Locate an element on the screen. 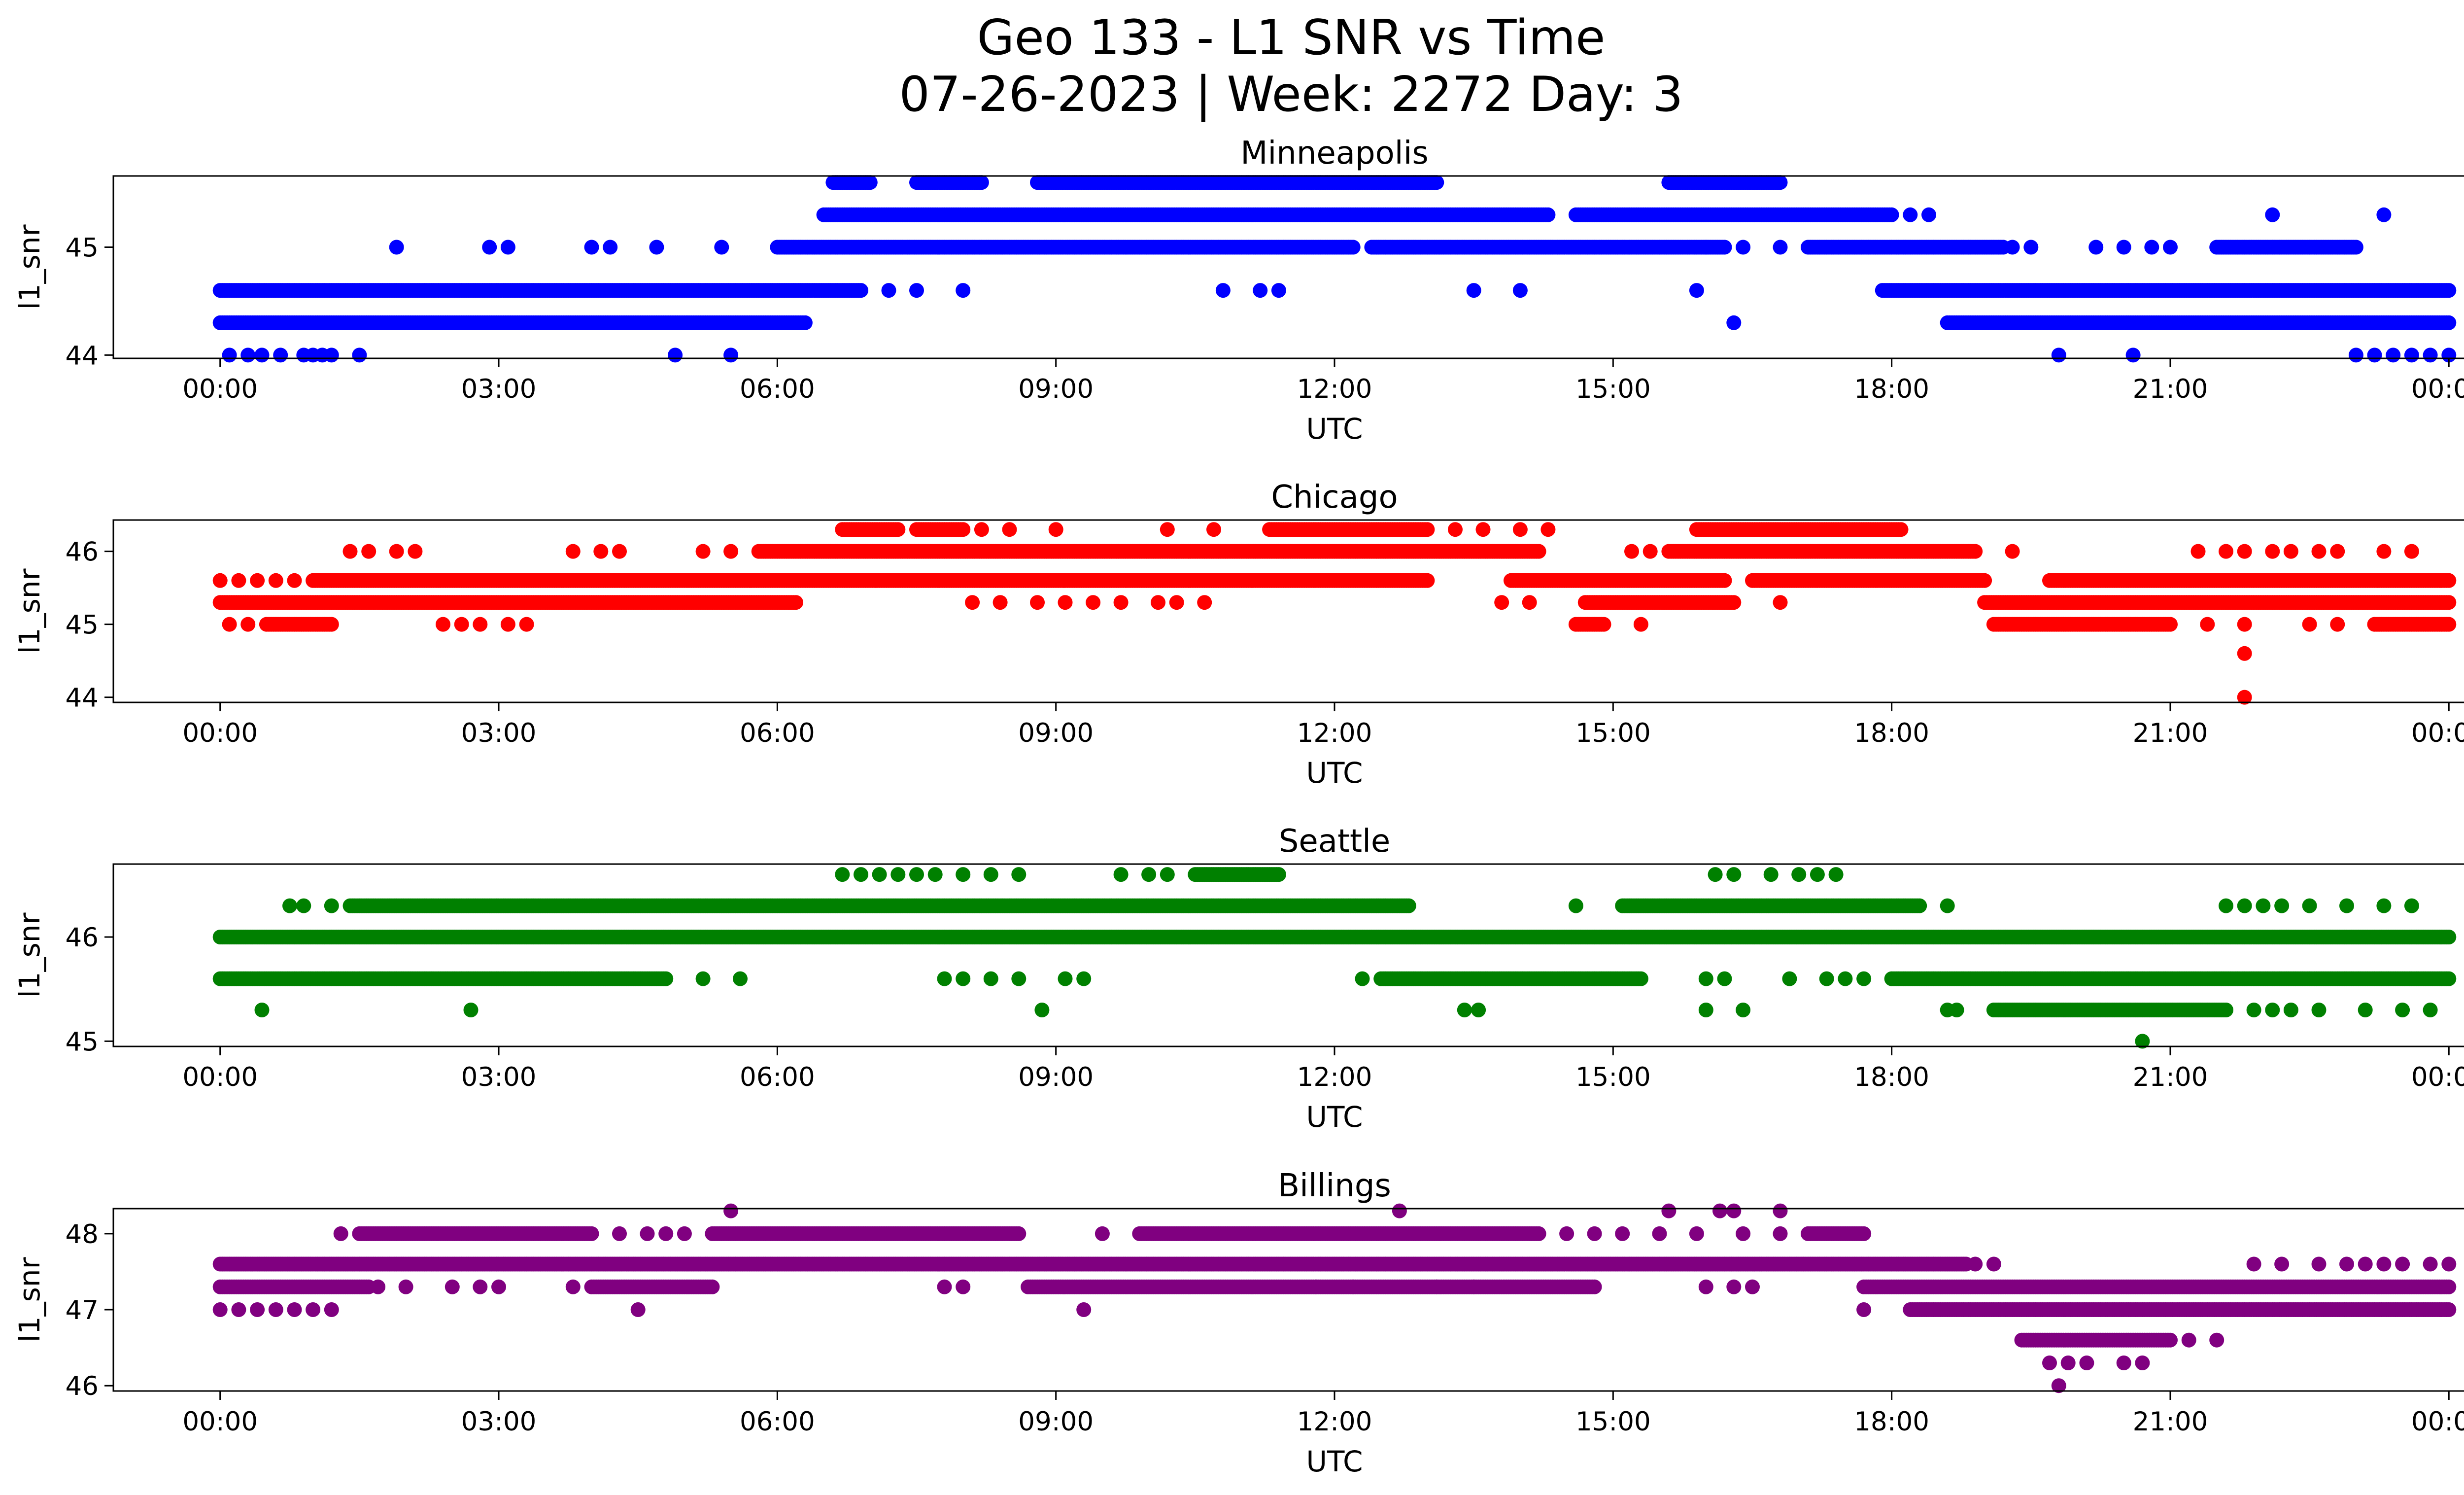 The width and height of the screenshot is (2464, 1495). minneapolis-y-axis-label: l1_snr is located at coordinates (29, 267).